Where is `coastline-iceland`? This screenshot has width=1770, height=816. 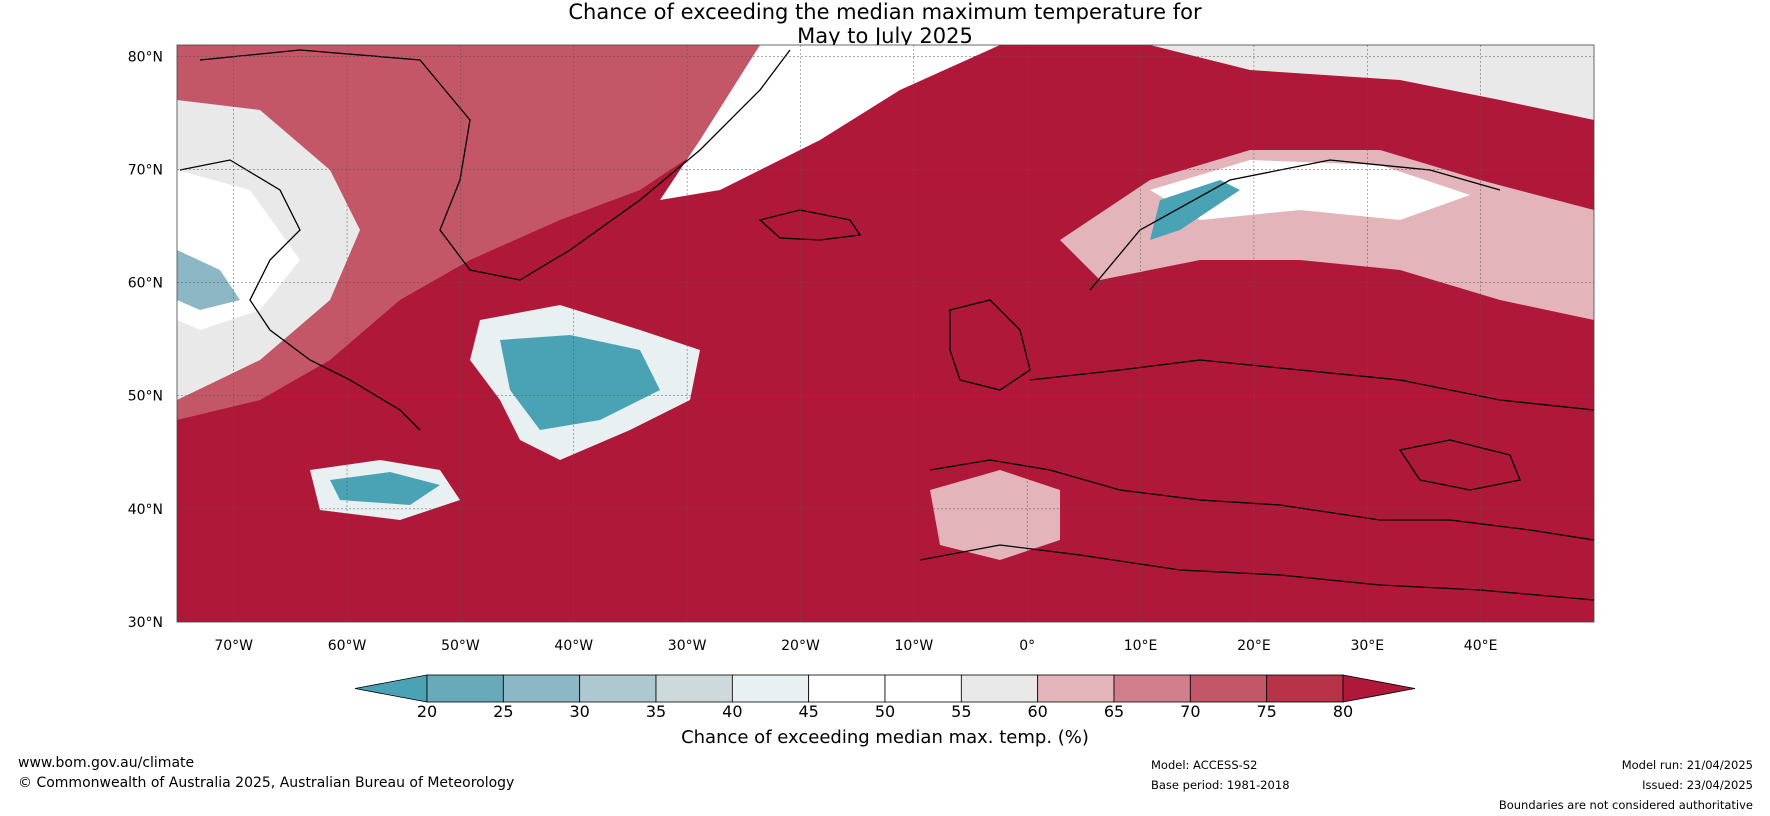
coastline-iceland is located at coordinates (810, 225).